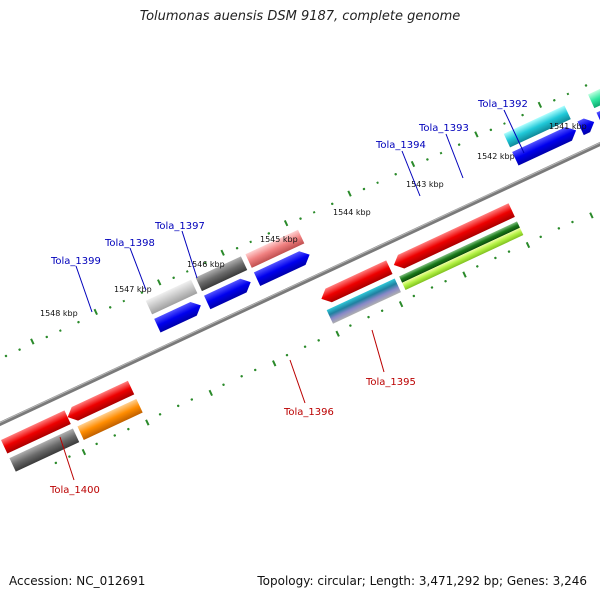  What do you see at coordinates (279, 239) in the screenshot?
I see `ruler-label-1545: 1545 kbp` at bounding box center [279, 239].